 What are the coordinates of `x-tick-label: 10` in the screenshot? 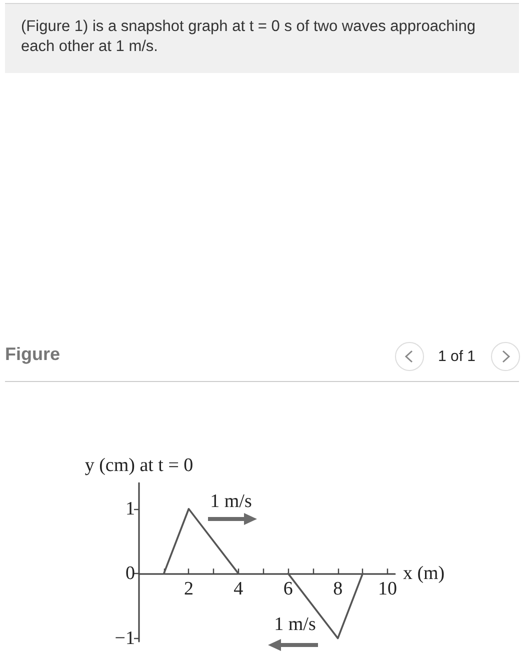 It's located at (388, 589).